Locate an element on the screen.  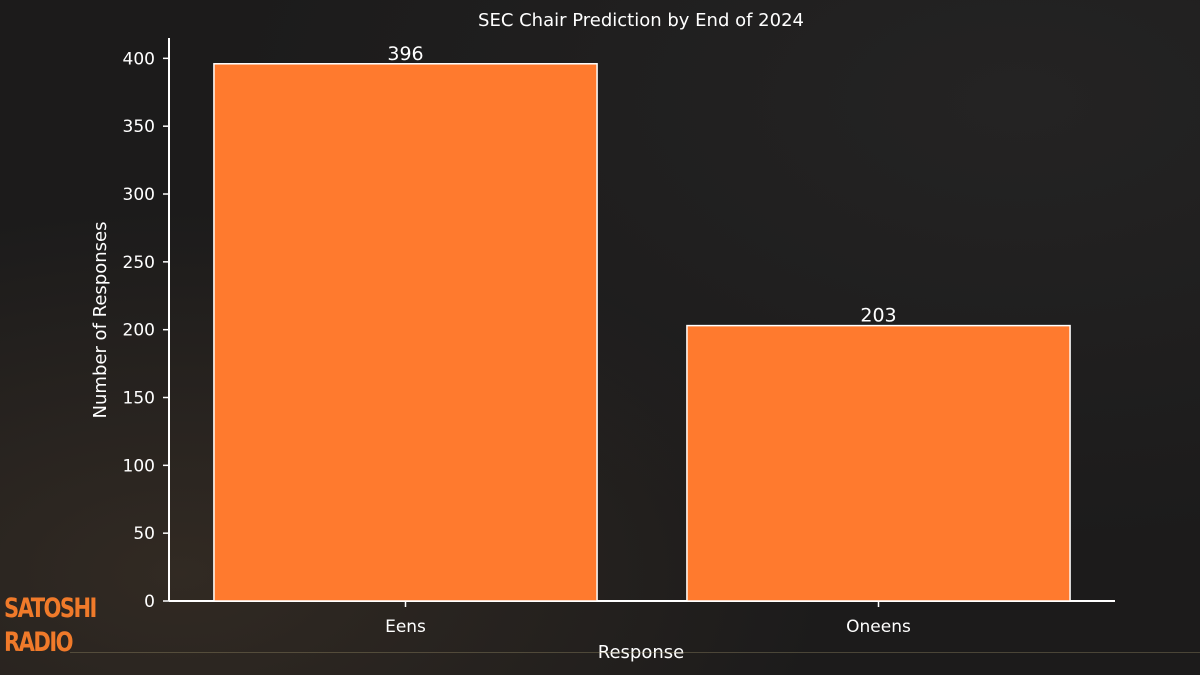
y-tick-label-300: 300 is located at coordinates (139, 195).